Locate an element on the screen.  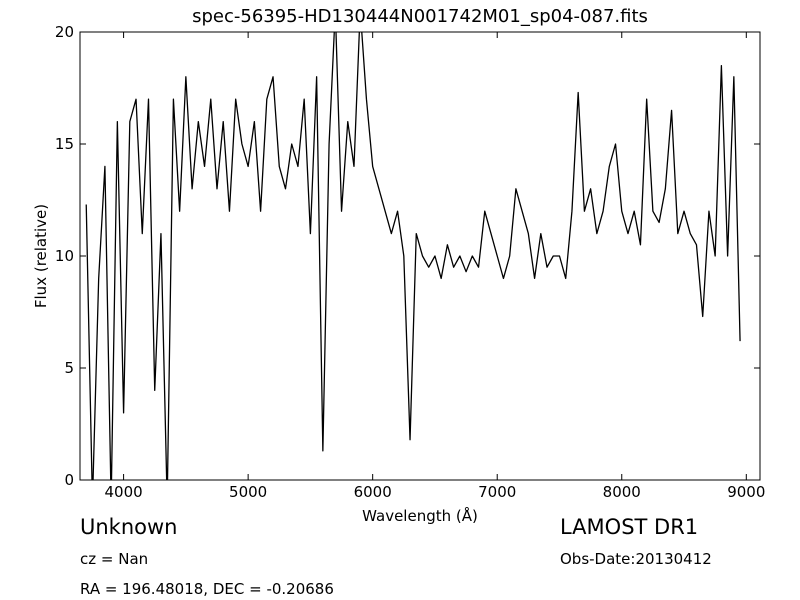
coordinates: RA = 196.48018, DEC = -0.20686 is located at coordinates (207, 589).